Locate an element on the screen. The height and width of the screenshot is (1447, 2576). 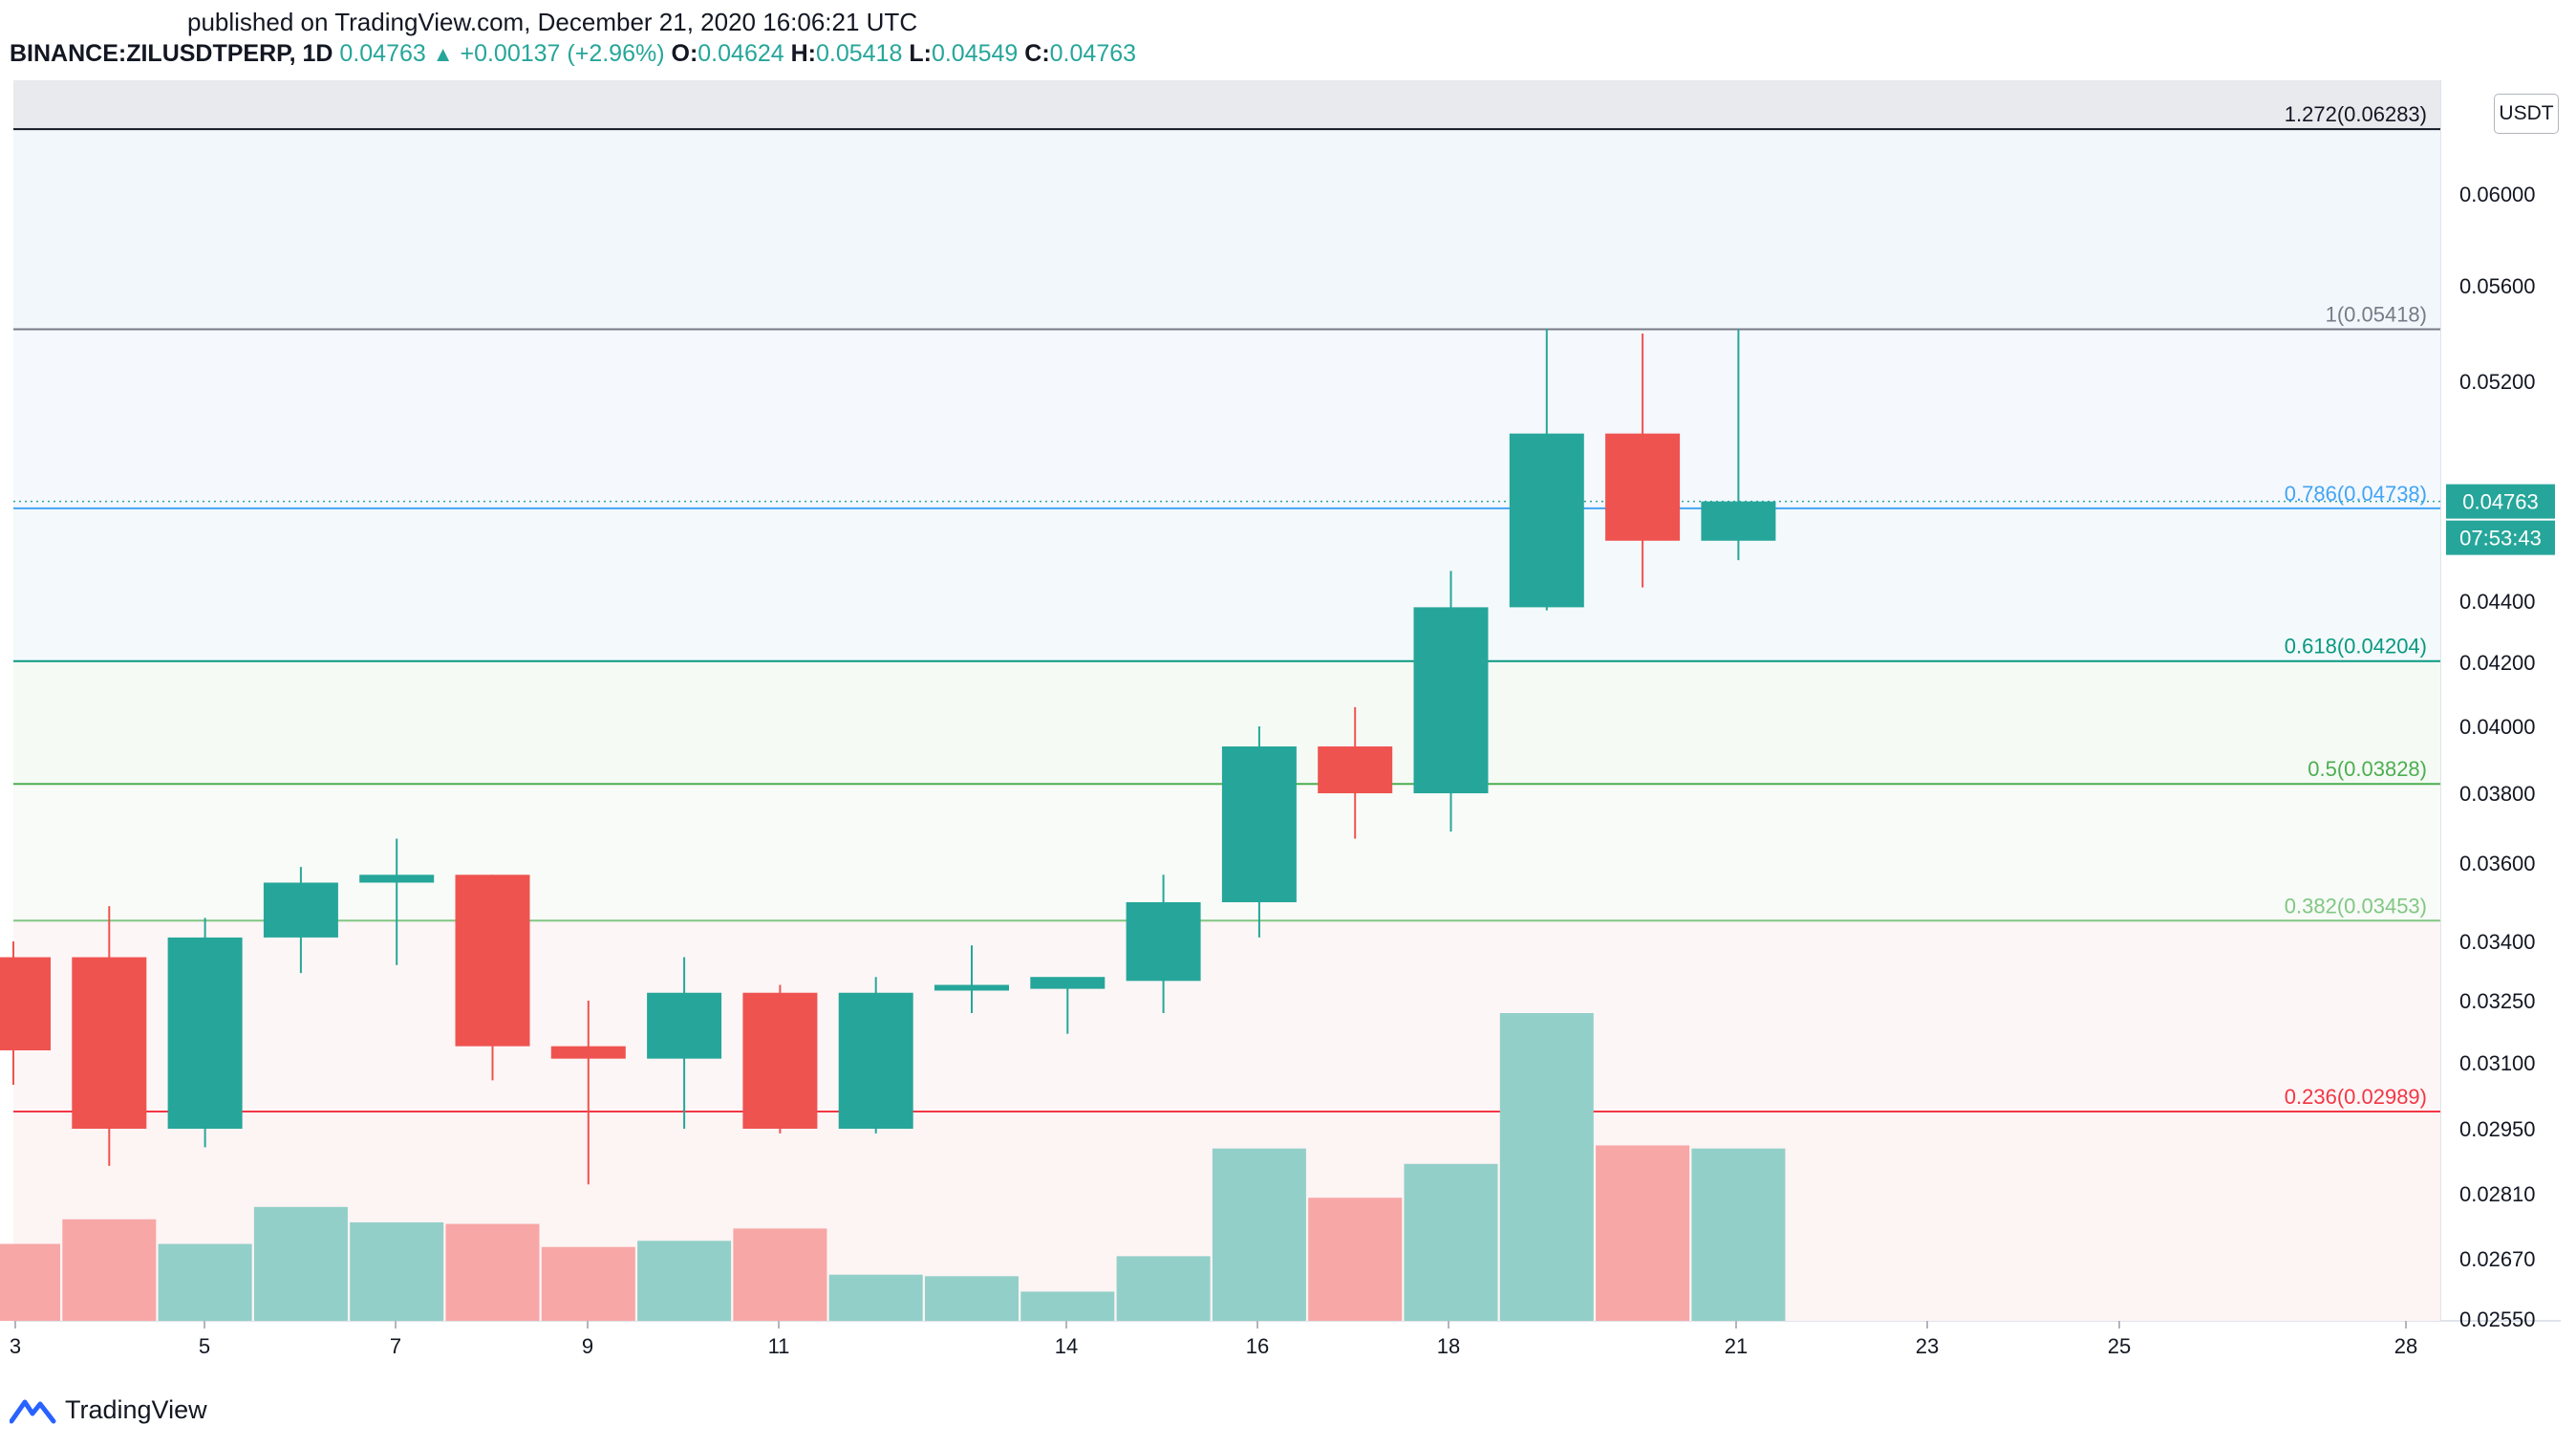
y-axis-tick-label: 0.03400 is located at coordinates (2497, 942).